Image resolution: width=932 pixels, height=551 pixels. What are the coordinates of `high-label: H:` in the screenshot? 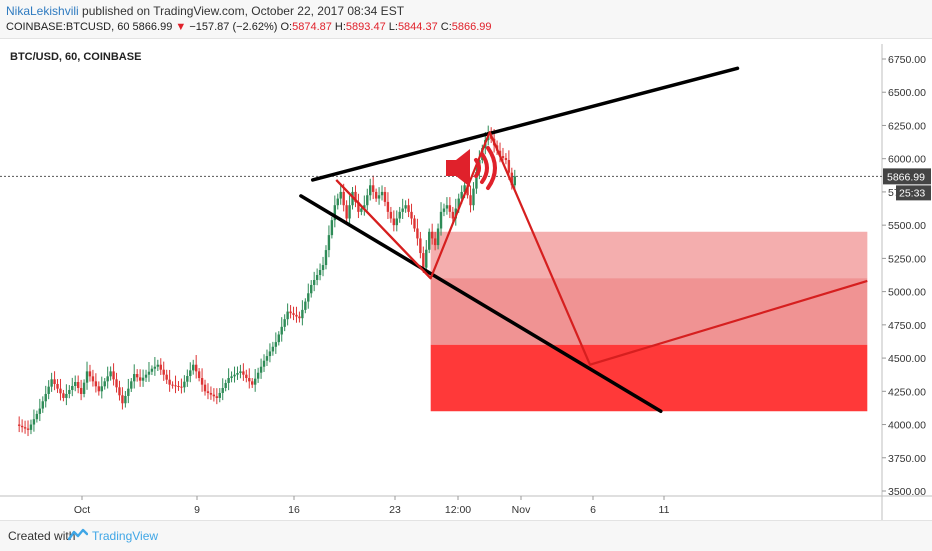 It's located at (340, 27).